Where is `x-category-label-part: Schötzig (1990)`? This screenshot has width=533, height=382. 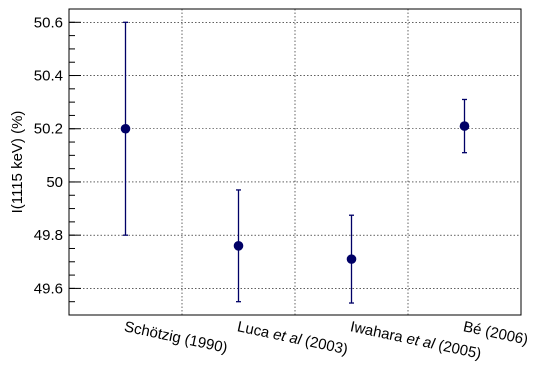
x-category-label-part: Schötzig (1990) is located at coordinates (176, 337).